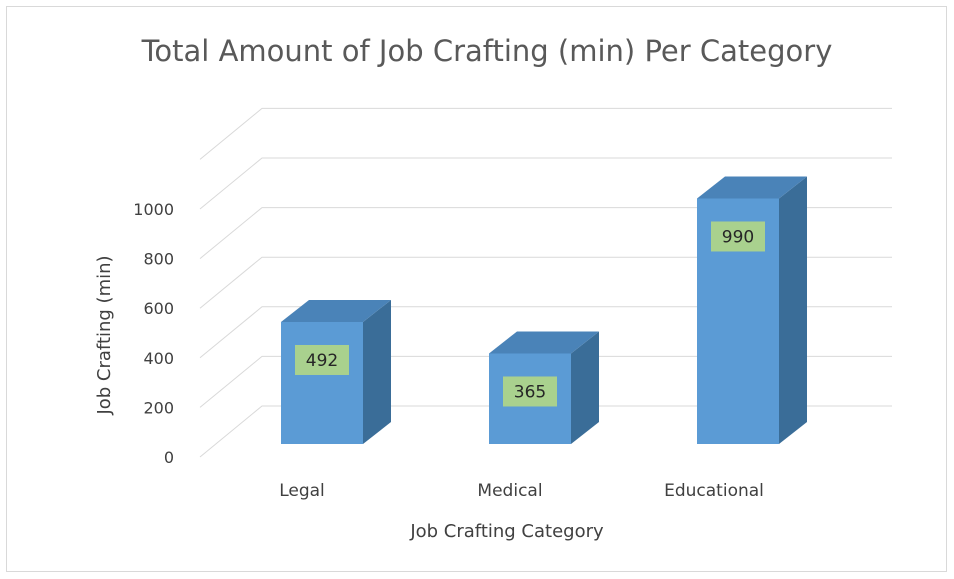  I want to click on bar-educational: 990, so click(752, 310).